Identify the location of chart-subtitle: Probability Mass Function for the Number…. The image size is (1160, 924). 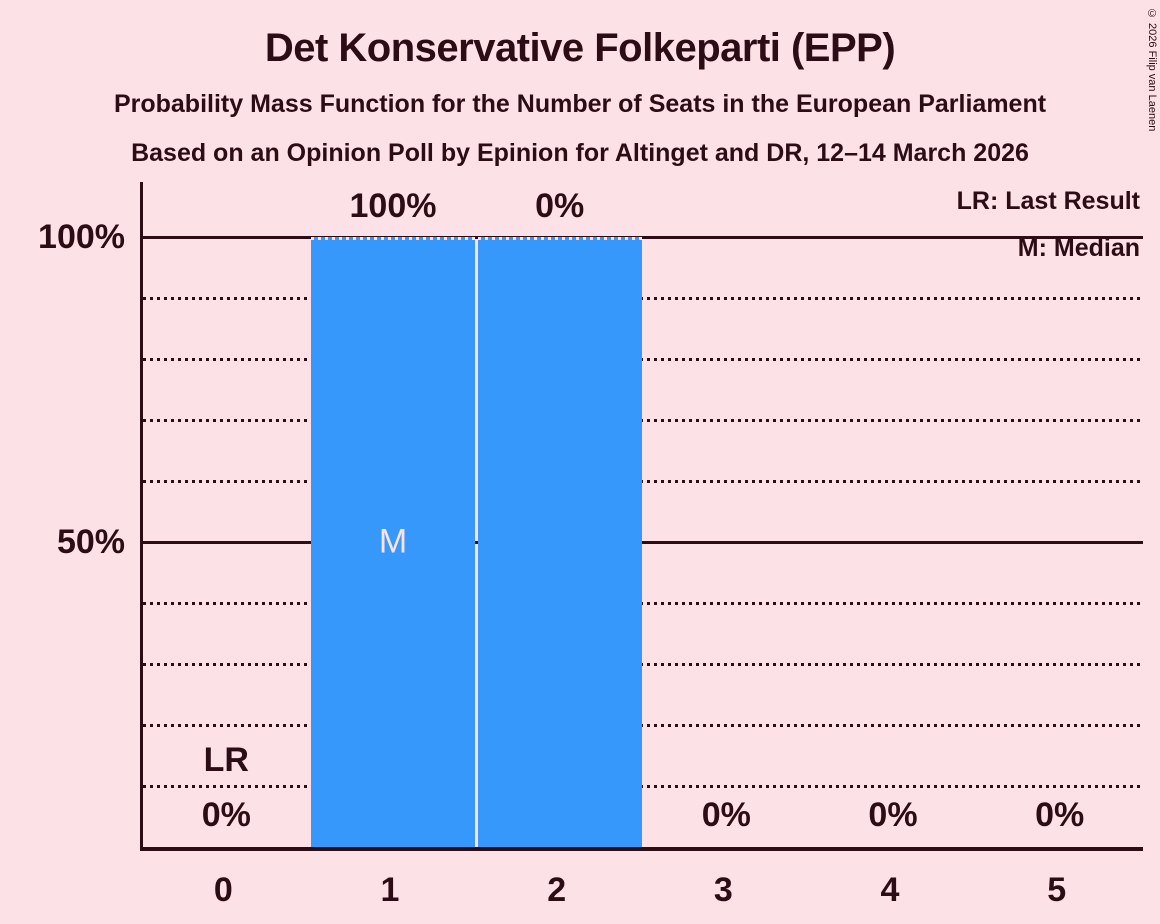
(580, 104).